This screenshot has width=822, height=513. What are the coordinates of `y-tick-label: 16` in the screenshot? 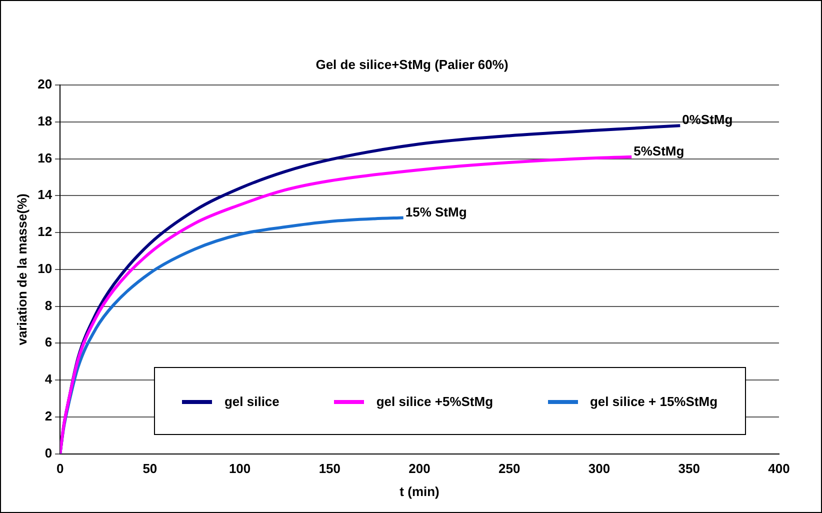 It's located at (45, 158).